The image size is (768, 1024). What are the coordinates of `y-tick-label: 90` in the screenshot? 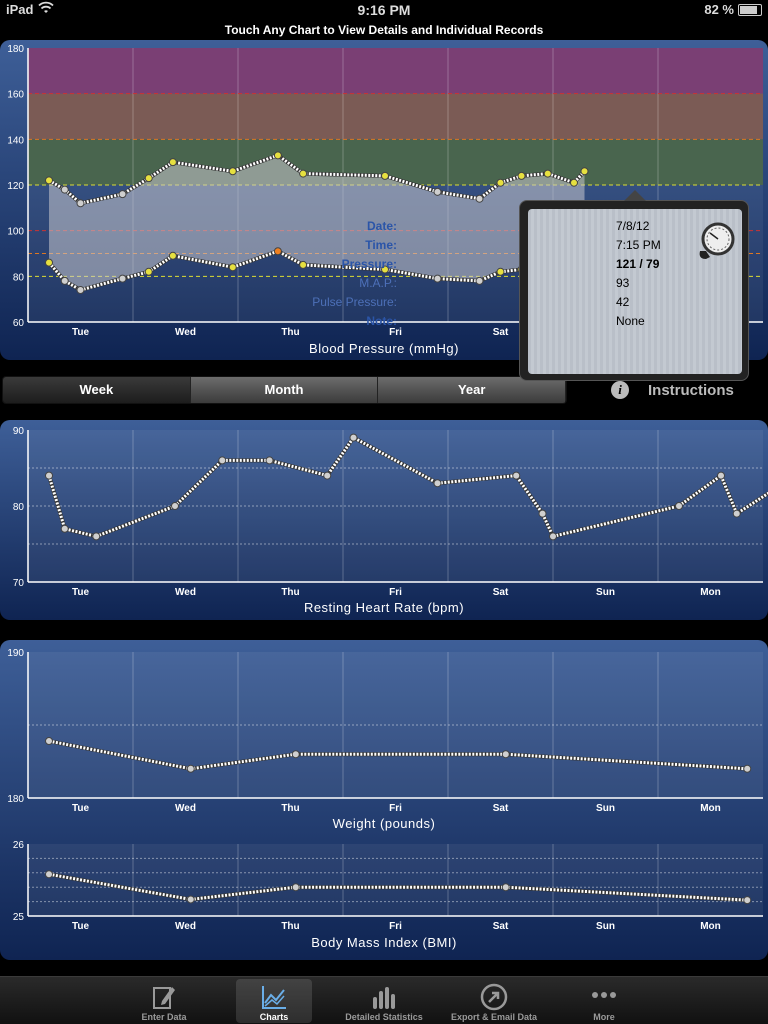 It's located at (19, 431).